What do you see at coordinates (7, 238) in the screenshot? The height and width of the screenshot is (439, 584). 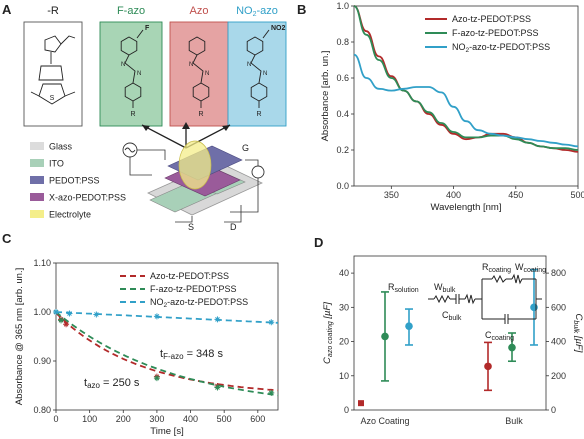 I see `panel-letter-c: C` at bounding box center [7, 238].